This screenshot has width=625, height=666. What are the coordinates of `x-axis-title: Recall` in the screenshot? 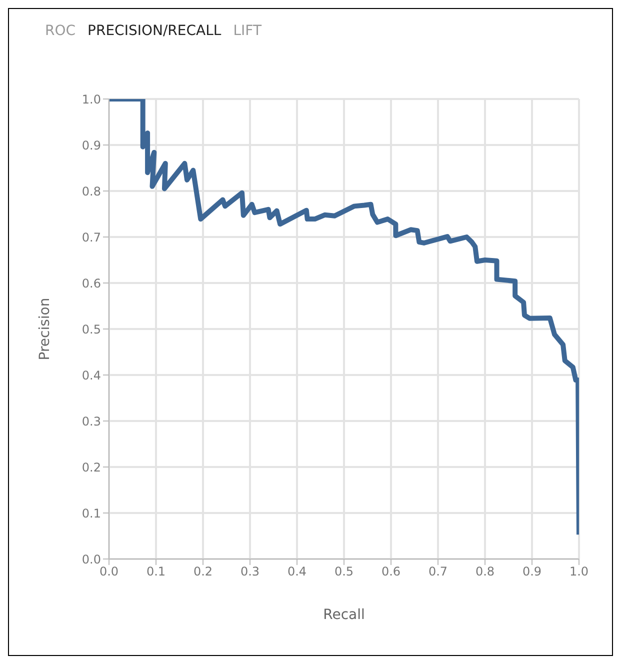 It's located at (344, 615).